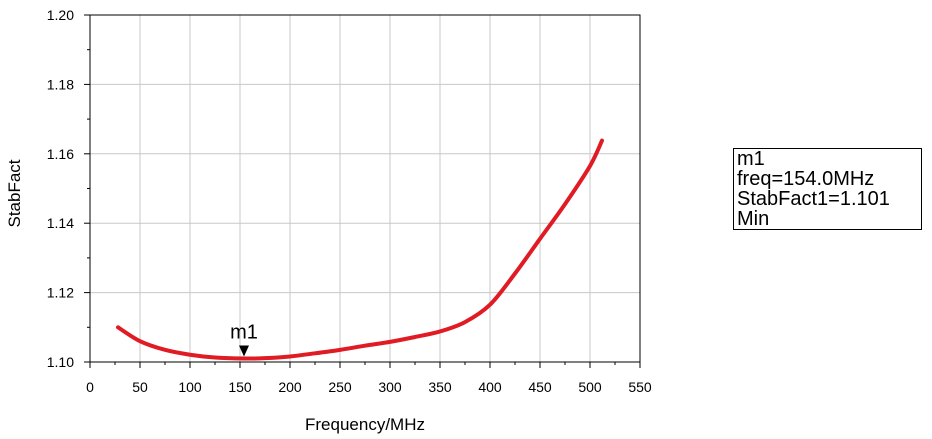  What do you see at coordinates (140, 387) in the screenshot?
I see `x-tick-label: 50` at bounding box center [140, 387].